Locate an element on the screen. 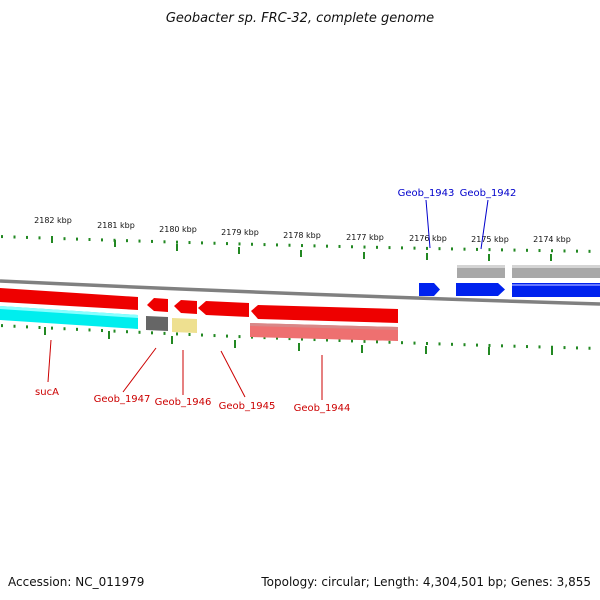 The width and height of the screenshot is (600, 600). scale-label: 2178 kbp is located at coordinates (302, 235).